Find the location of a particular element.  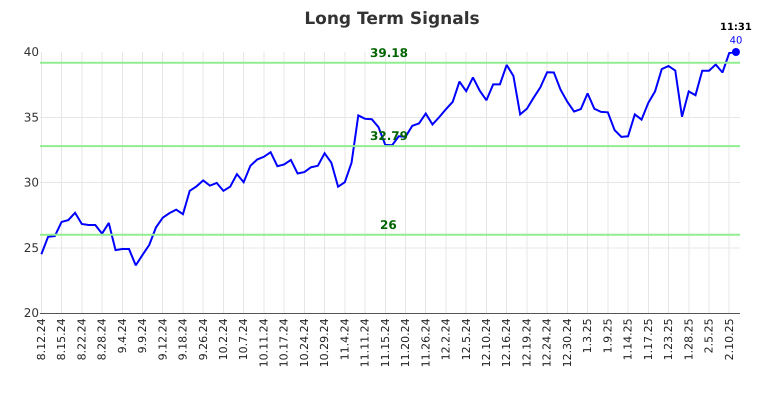

x-tick-label: 12.19.24 is located at coordinates (527, 343).